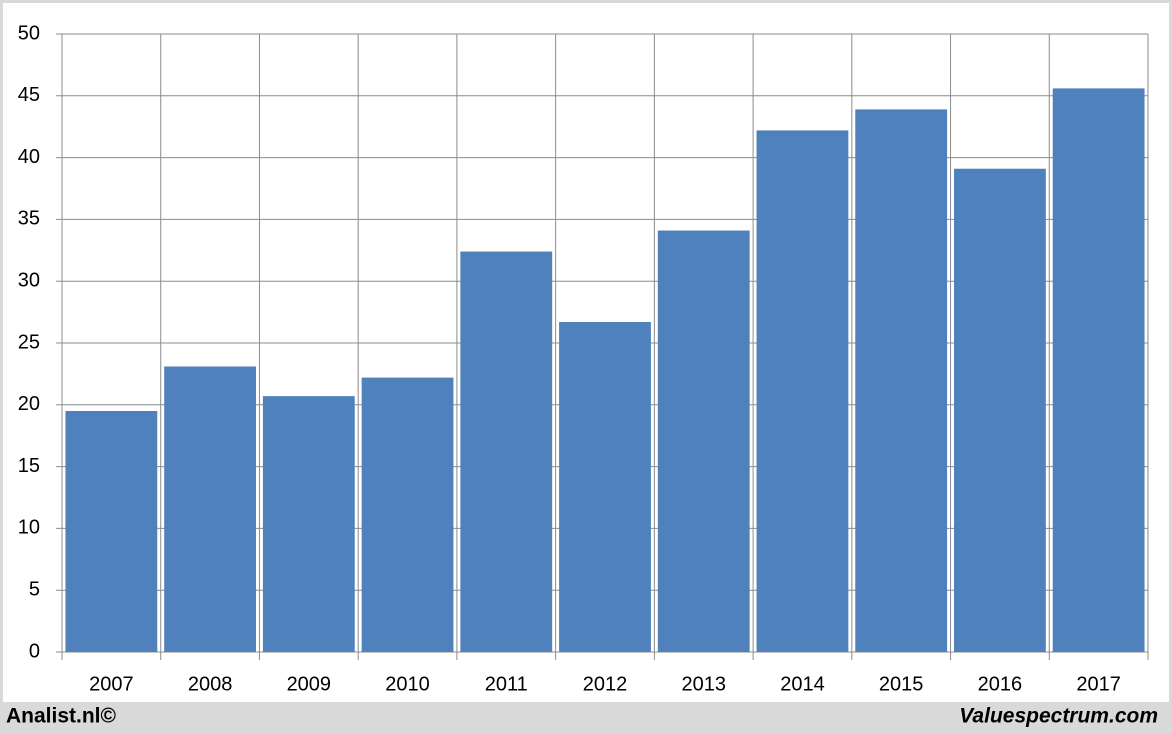 The height and width of the screenshot is (734, 1172). I want to click on x-tick-label: 2008, so click(210, 684).